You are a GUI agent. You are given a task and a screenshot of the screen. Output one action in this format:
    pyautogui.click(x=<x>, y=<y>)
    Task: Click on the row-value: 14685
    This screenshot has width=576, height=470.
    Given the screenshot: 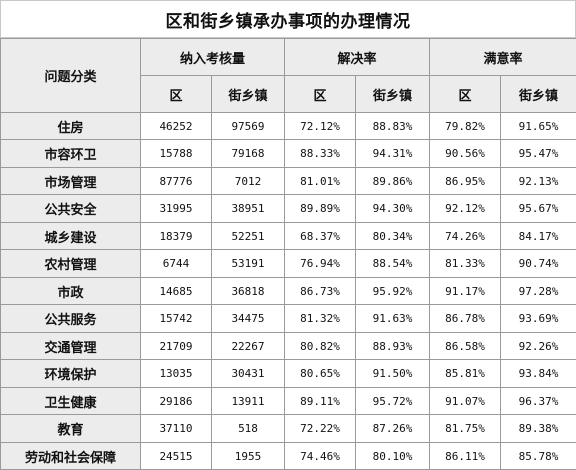 What is the action you would take?
    pyautogui.click(x=176, y=291)
    